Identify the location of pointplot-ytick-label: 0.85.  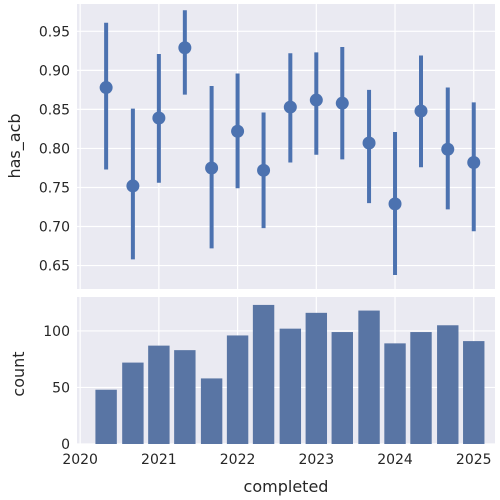
(54, 110).